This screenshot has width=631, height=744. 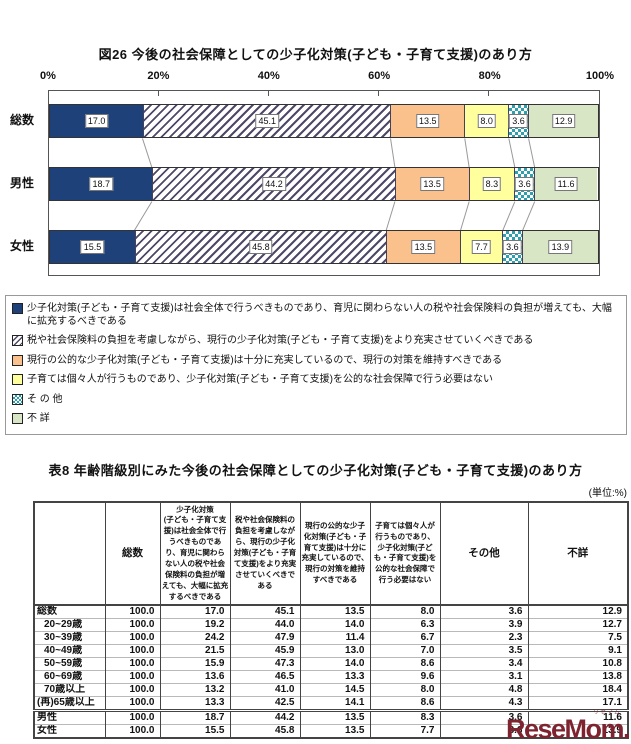 What do you see at coordinates (335, 651) in the screenshot?
I see `table-cell: 13.0` at bounding box center [335, 651].